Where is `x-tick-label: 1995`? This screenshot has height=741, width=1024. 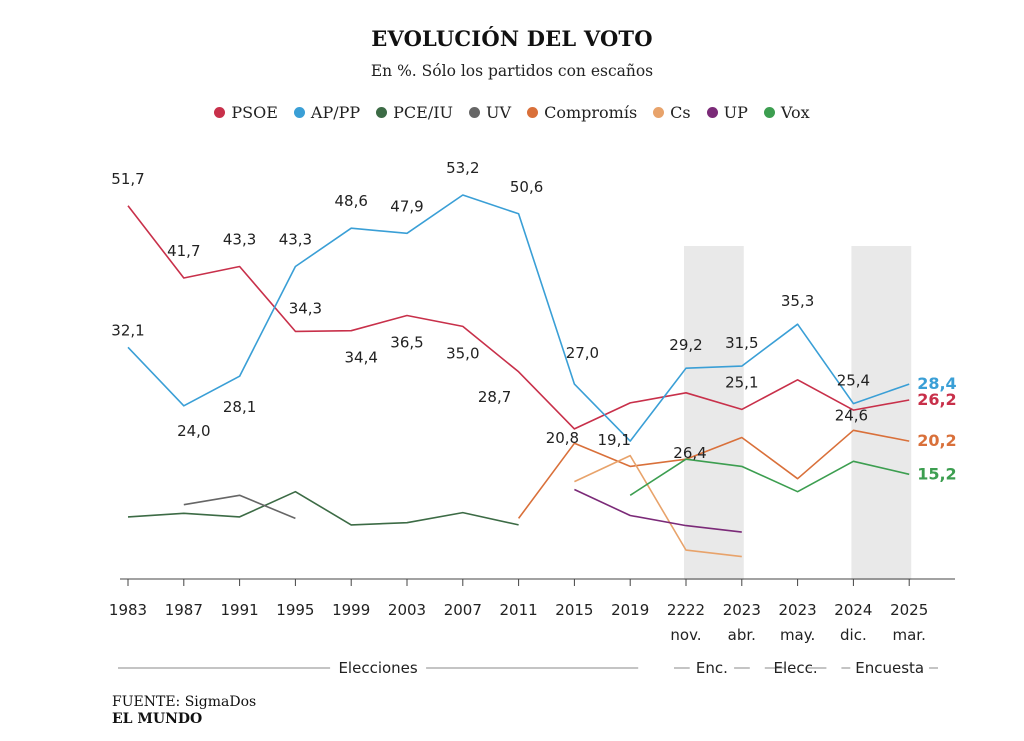
x-tick-label: 1995 is located at coordinates (295, 610).